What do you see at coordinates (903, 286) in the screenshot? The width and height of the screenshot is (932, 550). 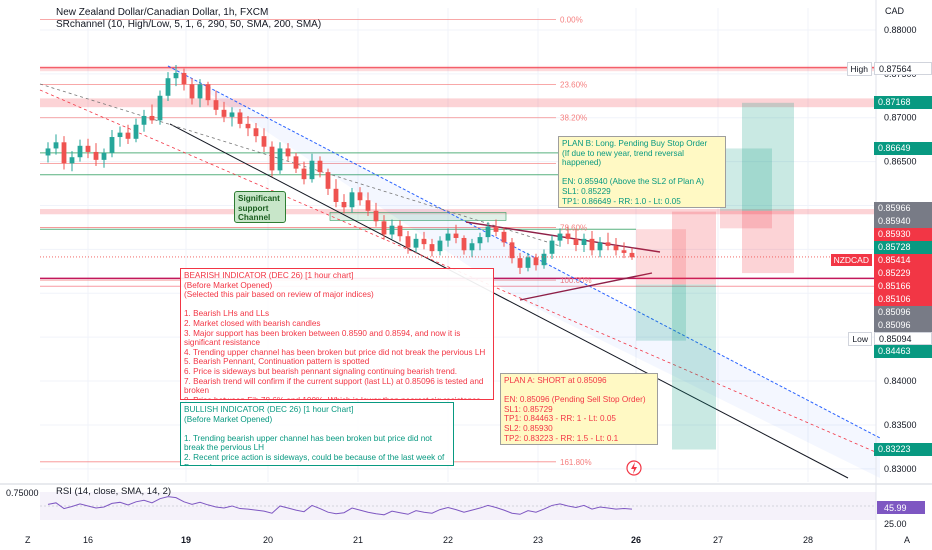 I see `price-label-red: 0.85166` at bounding box center [903, 286].